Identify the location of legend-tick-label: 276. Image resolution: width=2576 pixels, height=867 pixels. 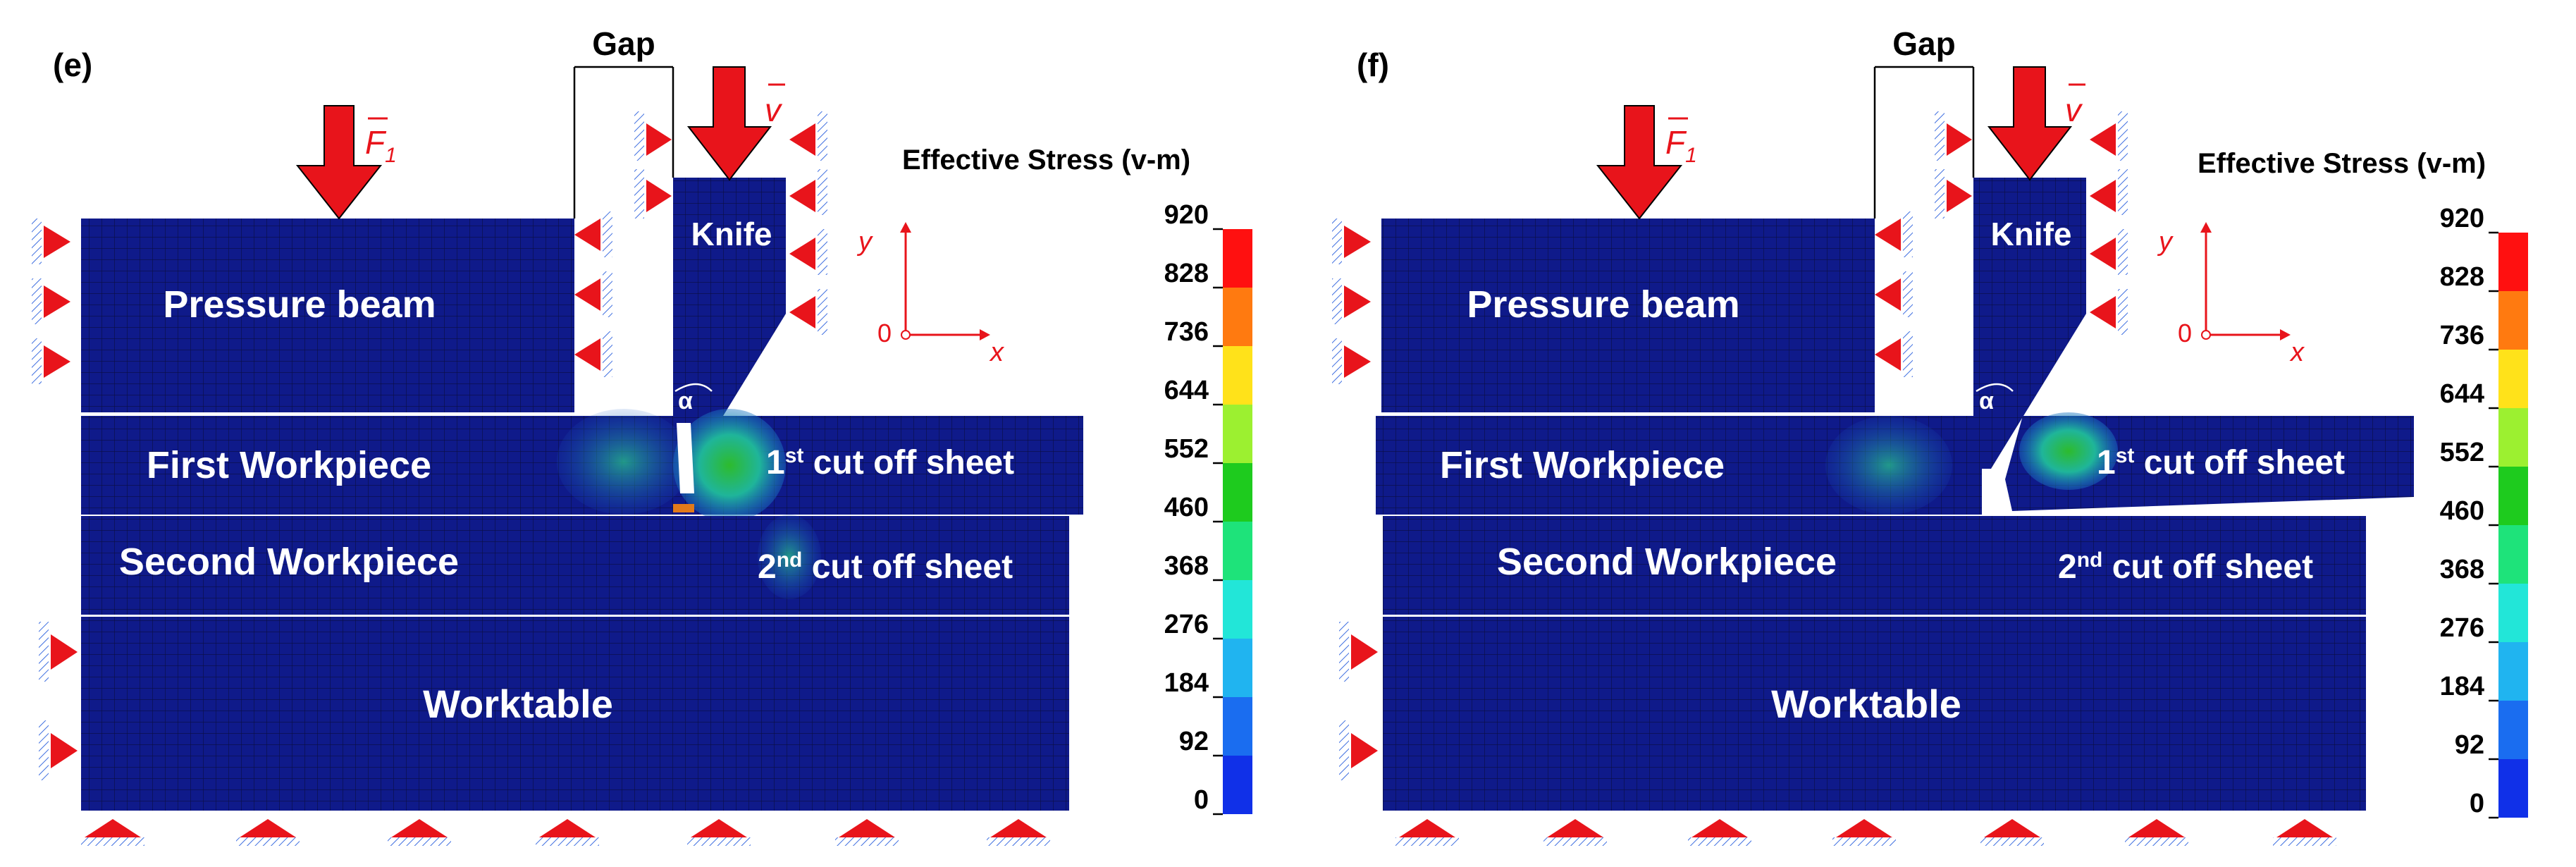
(1186, 624).